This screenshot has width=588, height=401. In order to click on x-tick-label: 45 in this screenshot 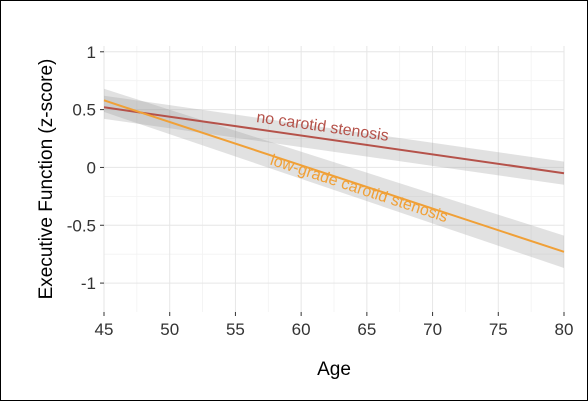, I will do `click(104, 329)`.